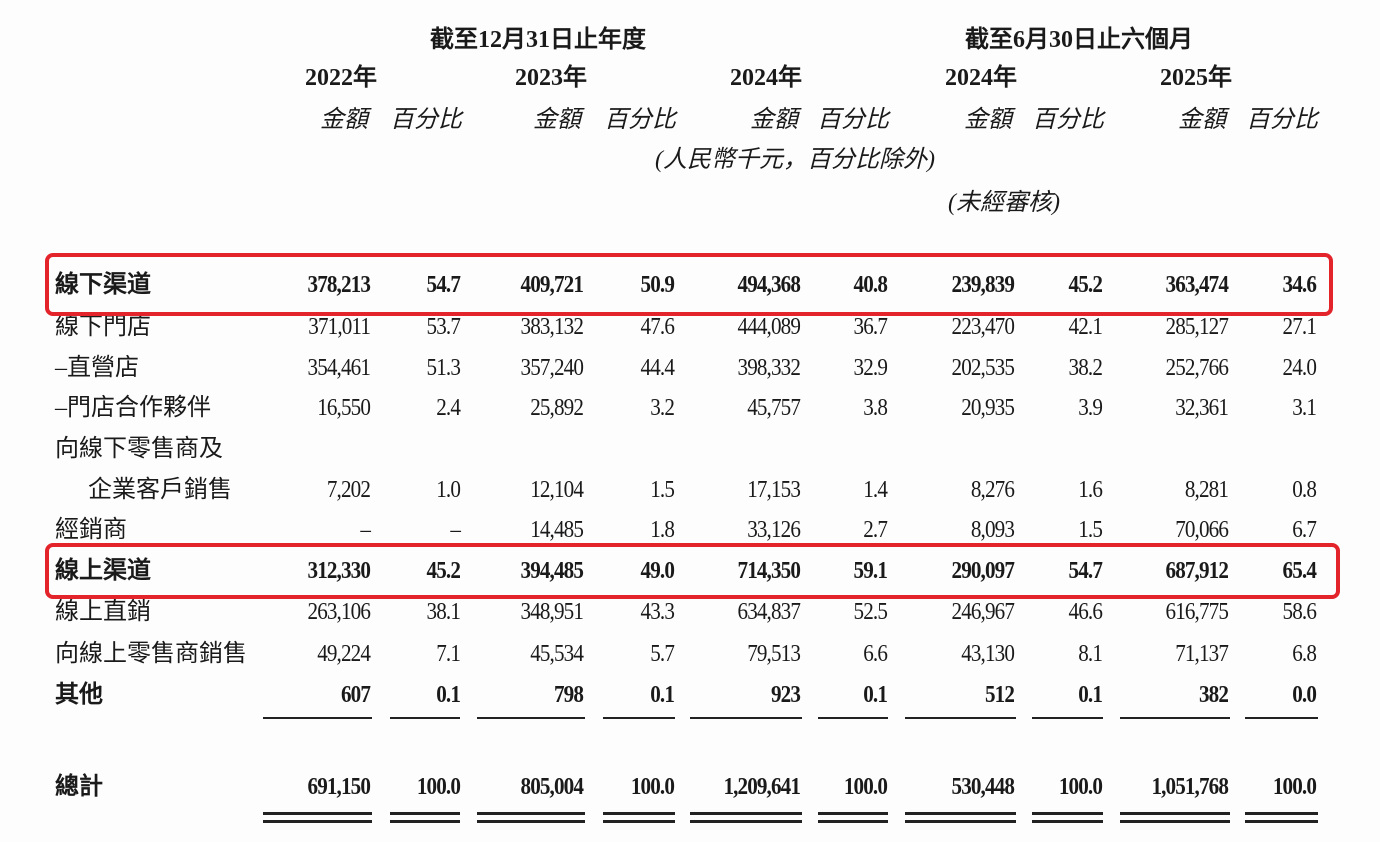 The height and width of the screenshot is (842, 1380). What do you see at coordinates (983, 571) in the screenshot?
I see `amount-cell: 290,097` at bounding box center [983, 571].